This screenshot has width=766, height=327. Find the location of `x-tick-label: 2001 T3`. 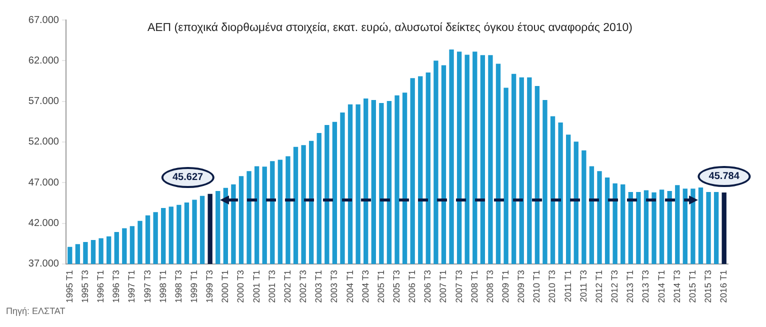

x-tick-label: 2001 T3 is located at coordinates (271, 286).